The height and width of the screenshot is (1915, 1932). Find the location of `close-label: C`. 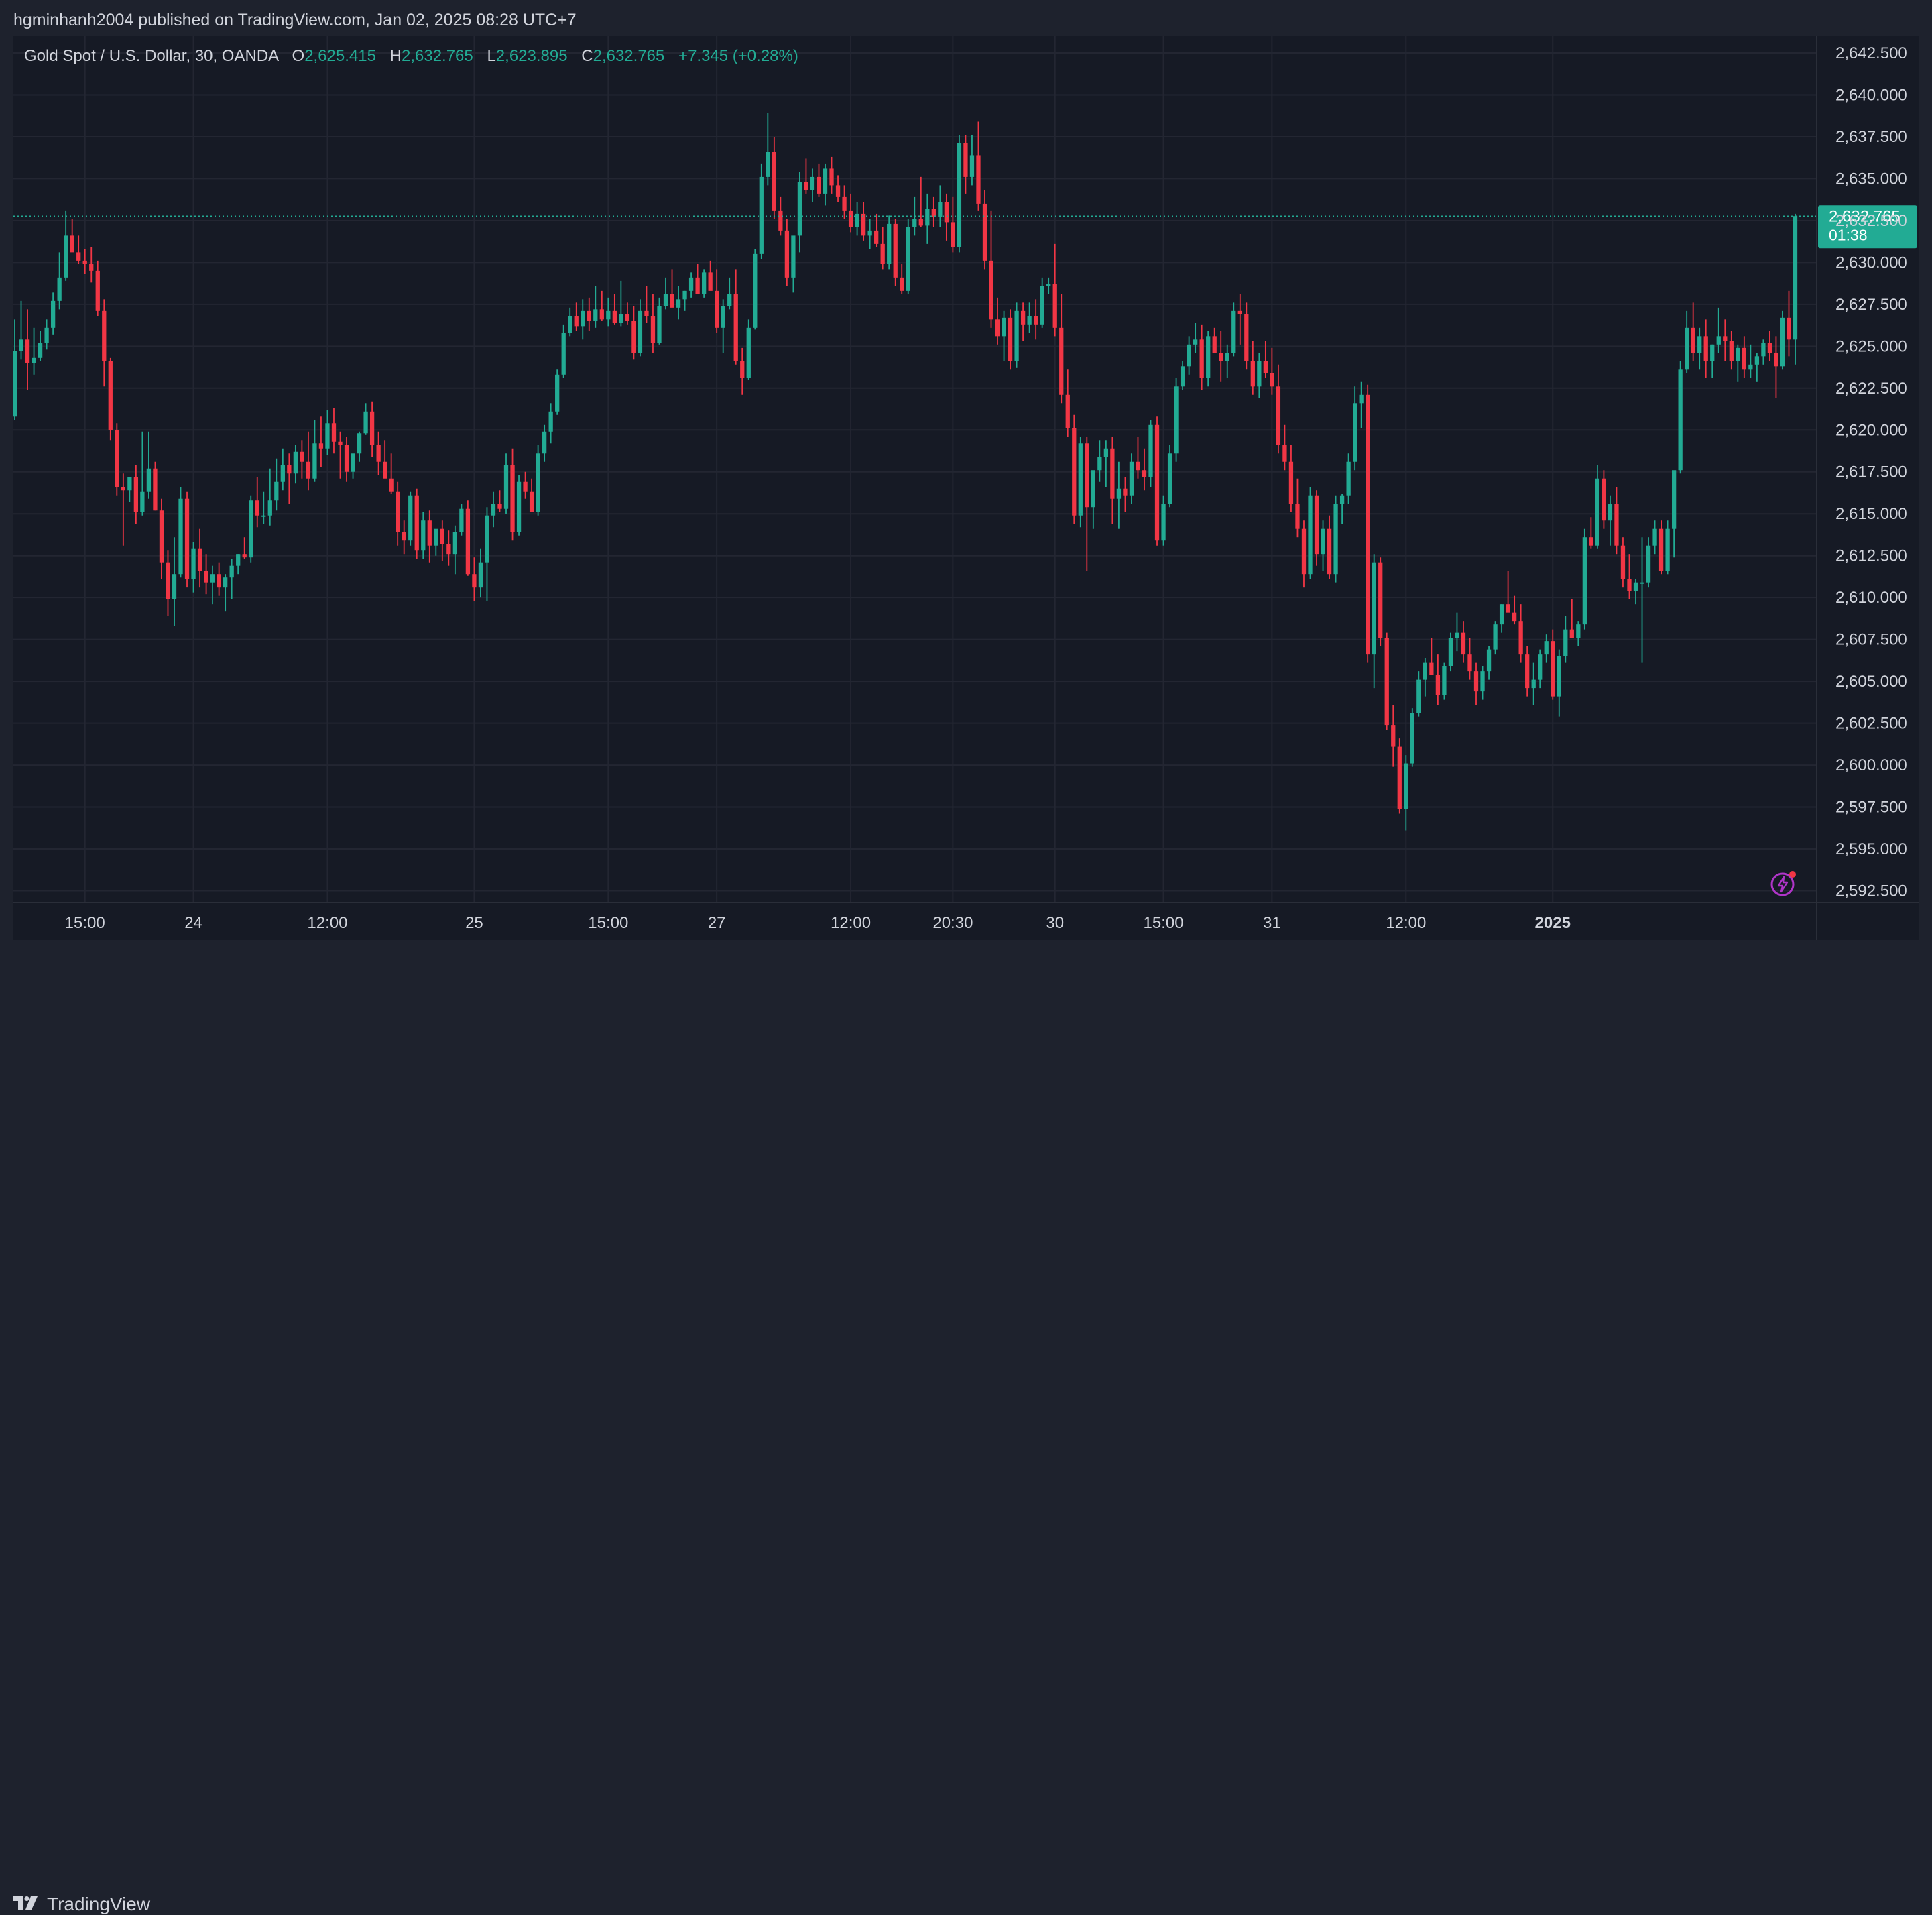

close-label: C is located at coordinates (587, 56).